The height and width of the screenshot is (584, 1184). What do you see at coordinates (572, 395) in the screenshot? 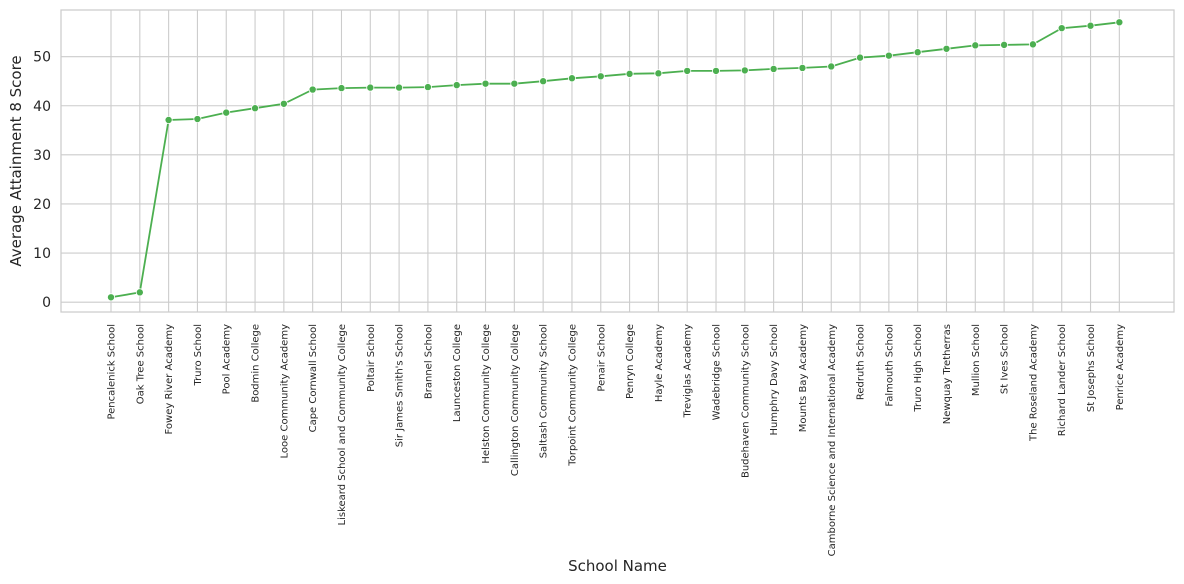
I see `x-tick-label: Torpoint Community College` at bounding box center [572, 395].